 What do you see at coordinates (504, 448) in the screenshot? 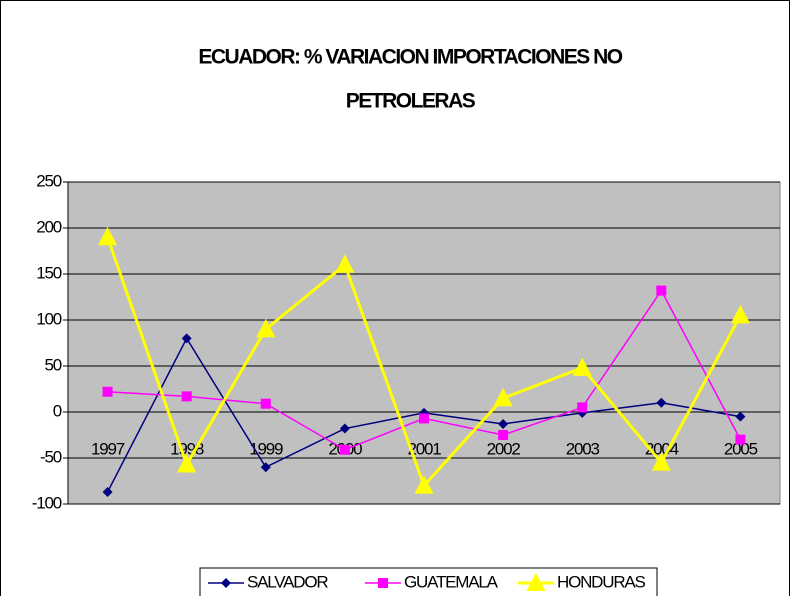
I see `x-tick-label: 2002` at bounding box center [504, 448].